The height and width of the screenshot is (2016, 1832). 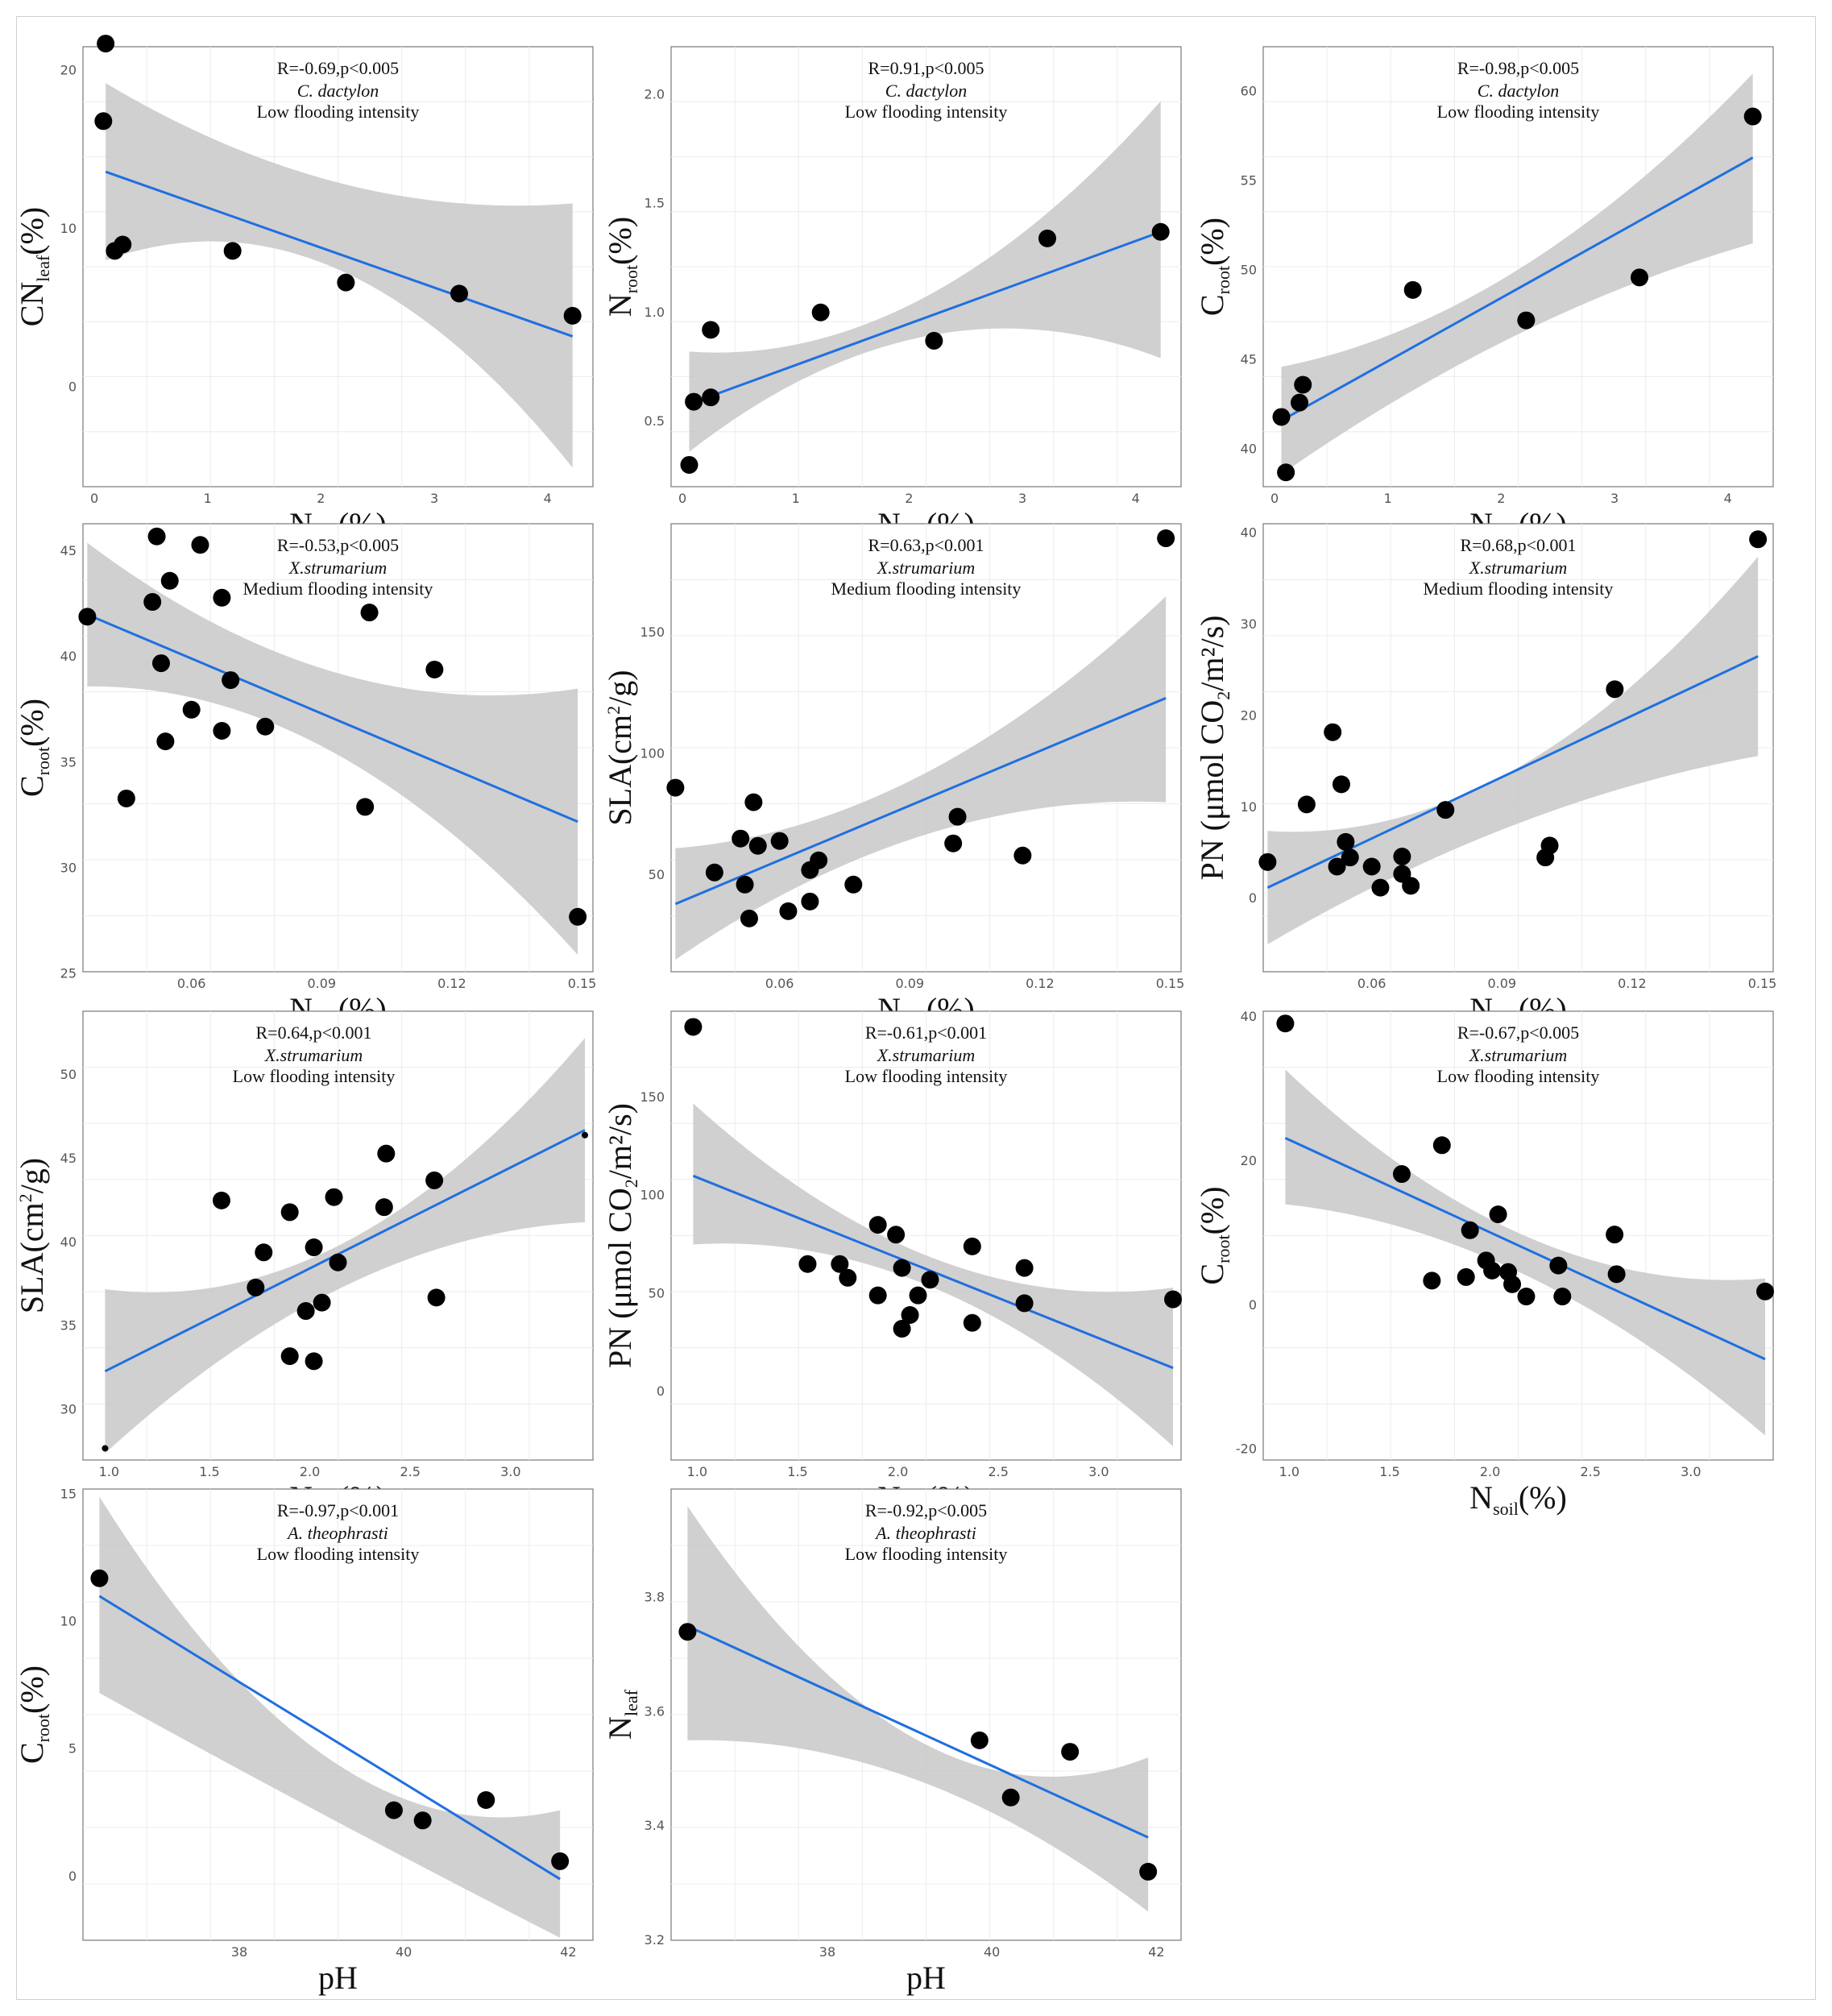 I want to click on x-tick-label: 0.12, so click(x=1040, y=983).